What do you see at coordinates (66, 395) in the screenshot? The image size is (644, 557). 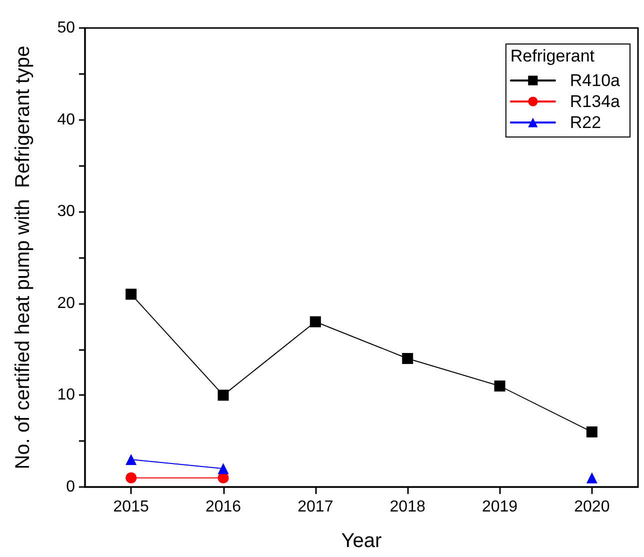 I see `y-tick-label: 10` at bounding box center [66, 395].